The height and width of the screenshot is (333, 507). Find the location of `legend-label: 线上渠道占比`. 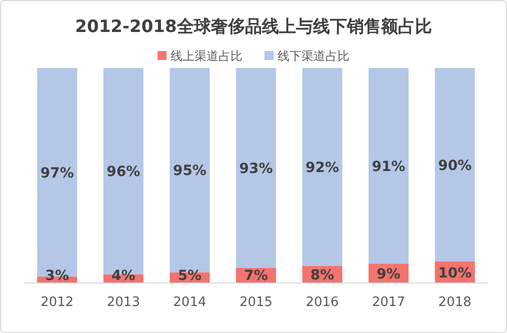

legend-label: 线上渠道占比 is located at coordinates (206, 56).